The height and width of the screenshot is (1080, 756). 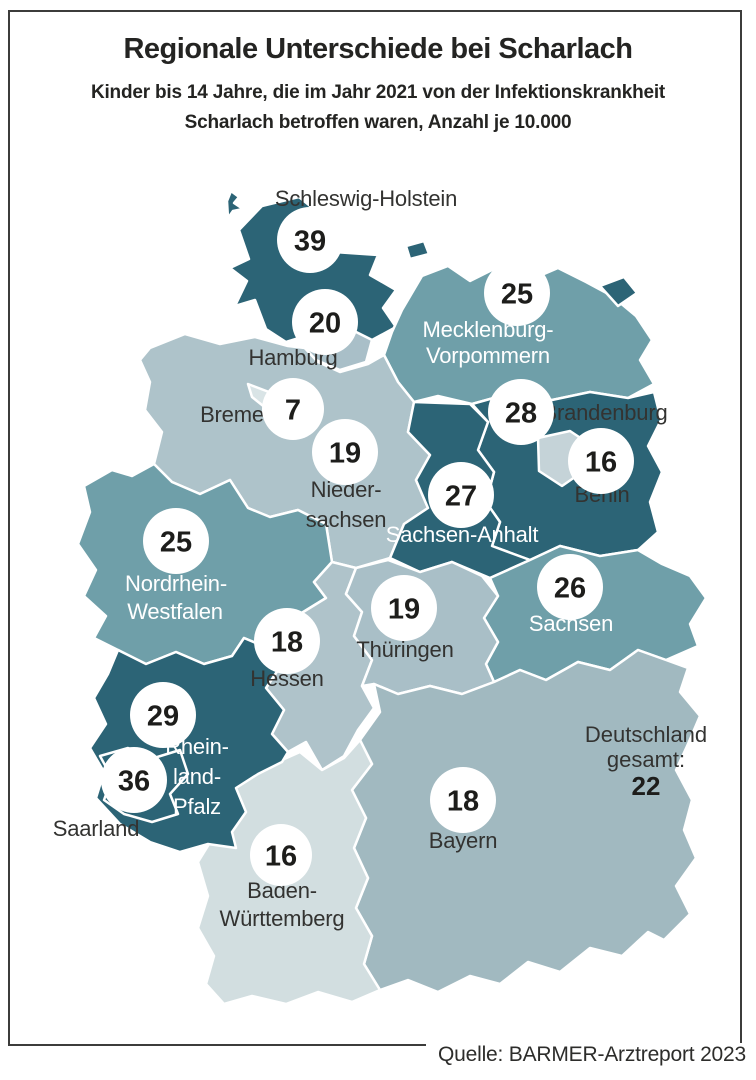 What do you see at coordinates (586, 1055) in the screenshot?
I see `source-credit: Quelle: BARMER-Arztreport 2023` at bounding box center [586, 1055].